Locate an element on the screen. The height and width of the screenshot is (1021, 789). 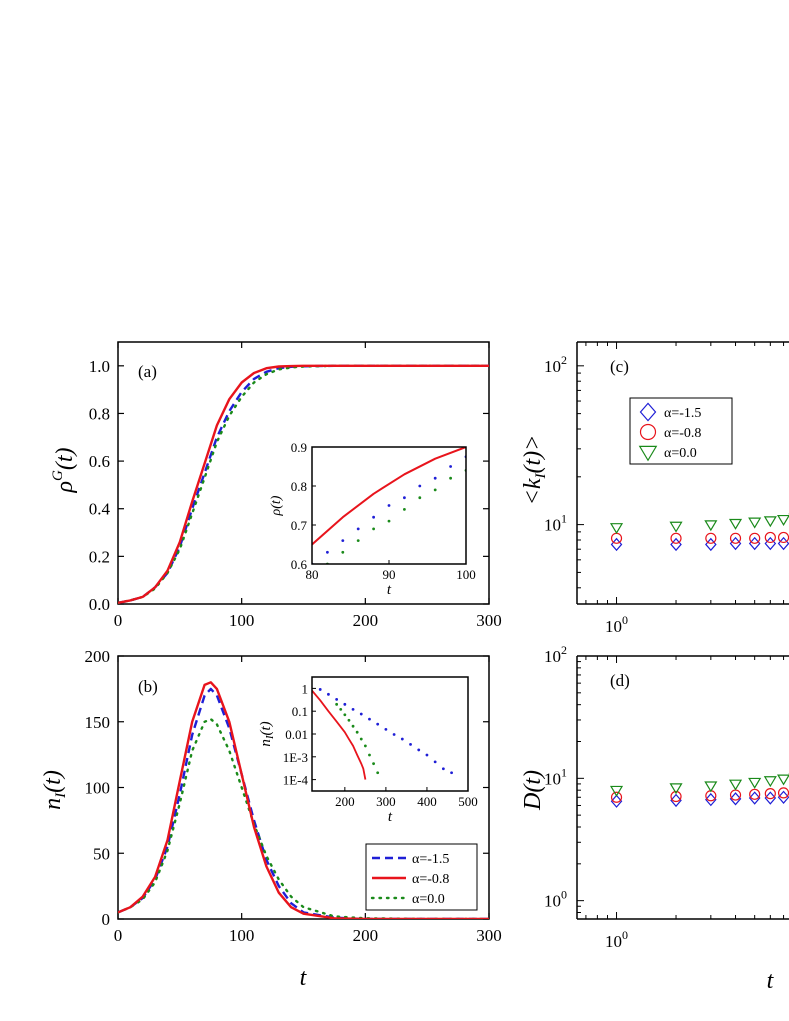
panel-a-ytick-label: 0.4 is located at coordinates (100, 509).